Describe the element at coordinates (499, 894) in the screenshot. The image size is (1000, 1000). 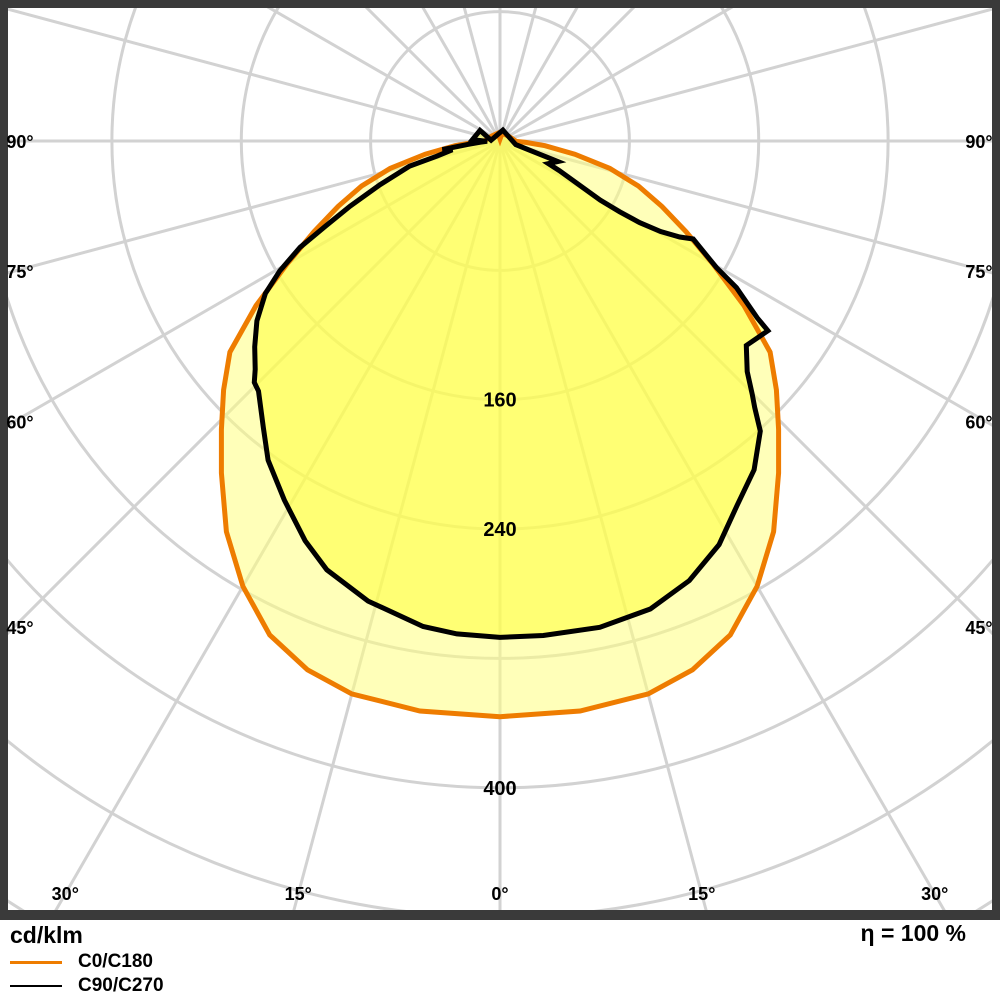
I see `angle-label-bottom: 0°` at that location.